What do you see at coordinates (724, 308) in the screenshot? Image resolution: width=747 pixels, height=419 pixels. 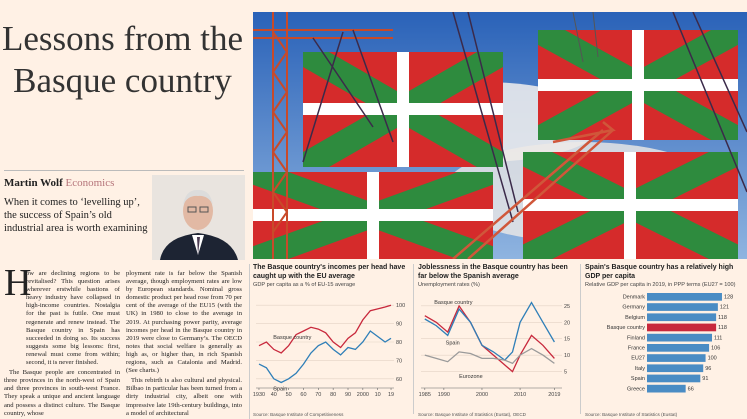 I see `value-label: 121` at bounding box center [724, 308].